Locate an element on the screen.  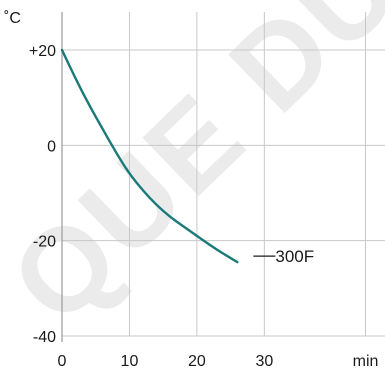
x-tick-label: 10 is located at coordinates (130, 361).